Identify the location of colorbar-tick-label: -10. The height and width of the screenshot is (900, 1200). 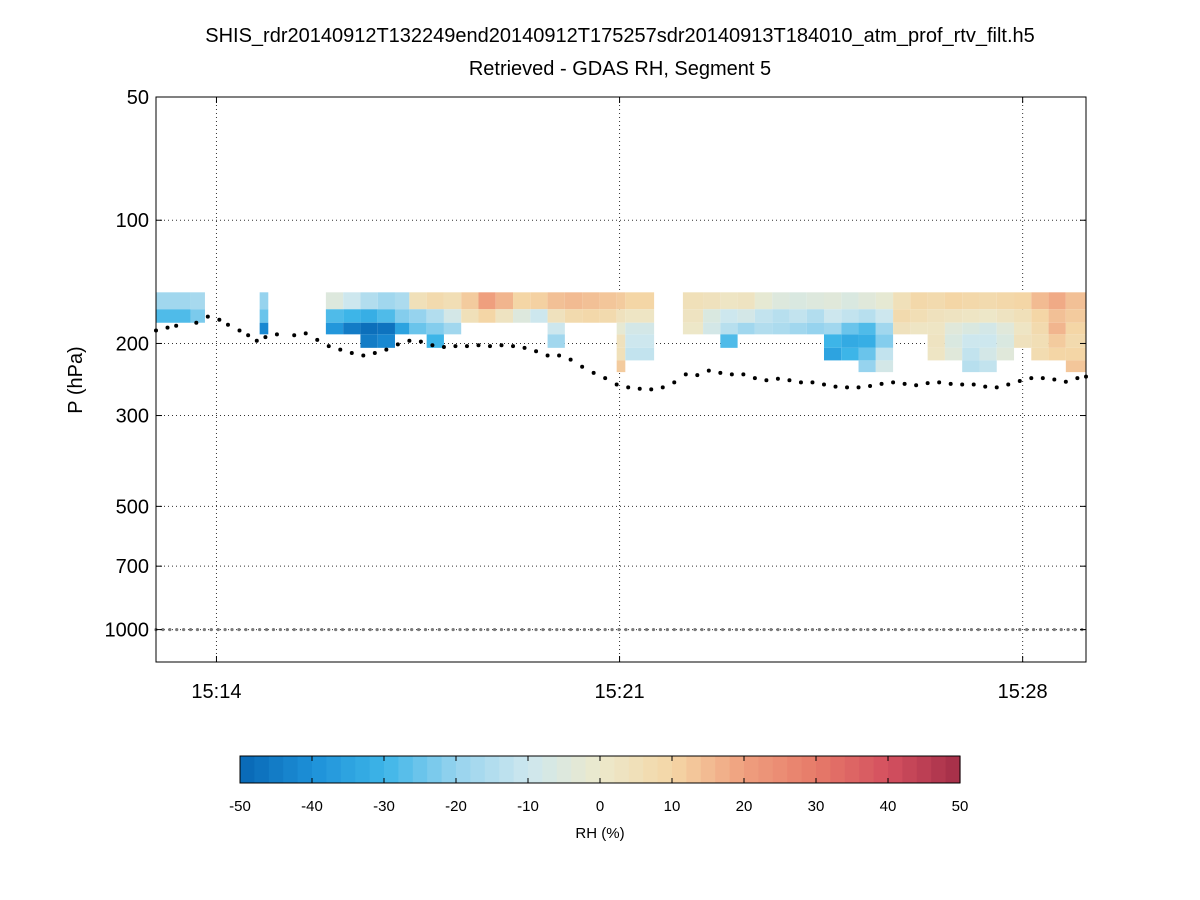
(528, 806).